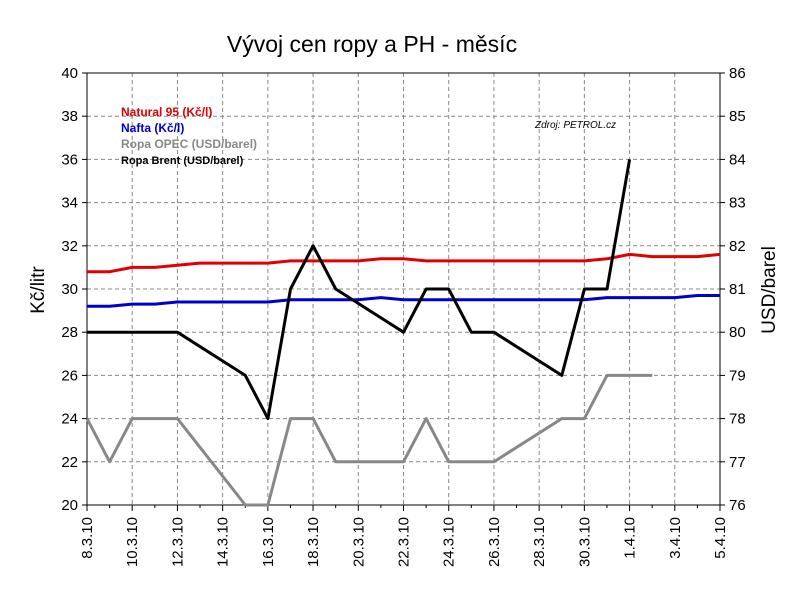 The image size is (800, 600). What do you see at coordinates (404, 542) in the screenshot?
I see `x-tick-label: 22.3.10` at bounding box center [404, 542].